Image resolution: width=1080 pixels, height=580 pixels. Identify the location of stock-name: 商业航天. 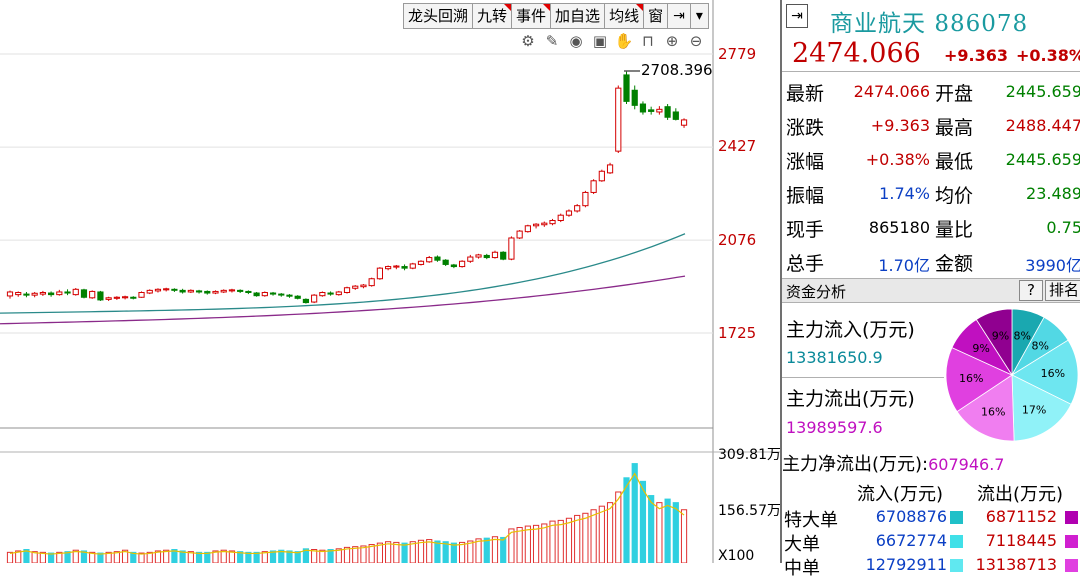
(878, 24).